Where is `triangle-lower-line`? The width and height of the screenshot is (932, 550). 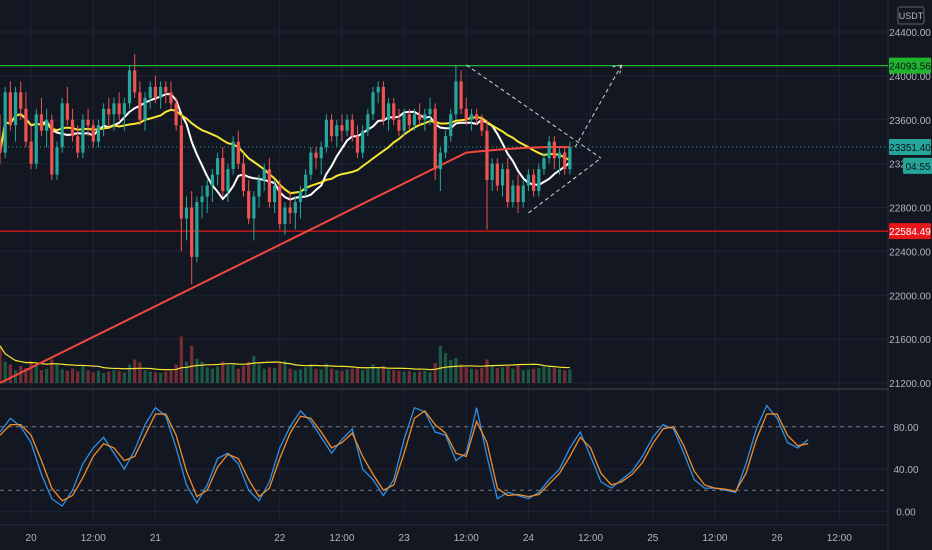
triangle-lower-line is located at coordinates (565, 185).